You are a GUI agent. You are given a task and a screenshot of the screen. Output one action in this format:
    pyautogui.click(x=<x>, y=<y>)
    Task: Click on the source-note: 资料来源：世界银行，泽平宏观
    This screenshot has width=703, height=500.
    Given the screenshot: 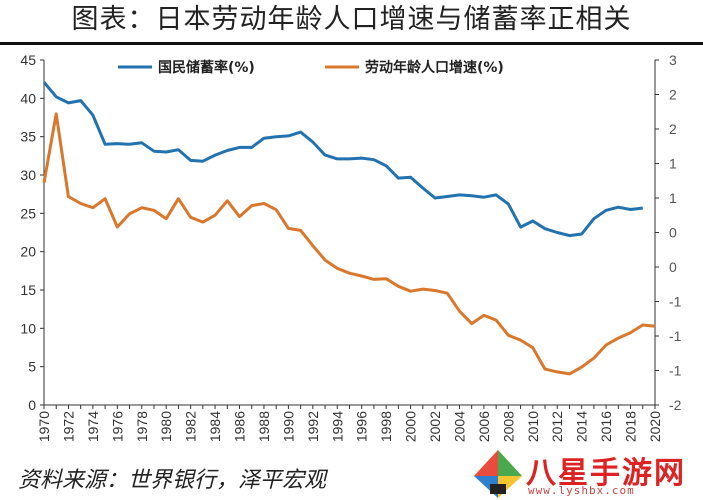 What is the action you would take?
    pyautogui.click(x=172, y=480)
    